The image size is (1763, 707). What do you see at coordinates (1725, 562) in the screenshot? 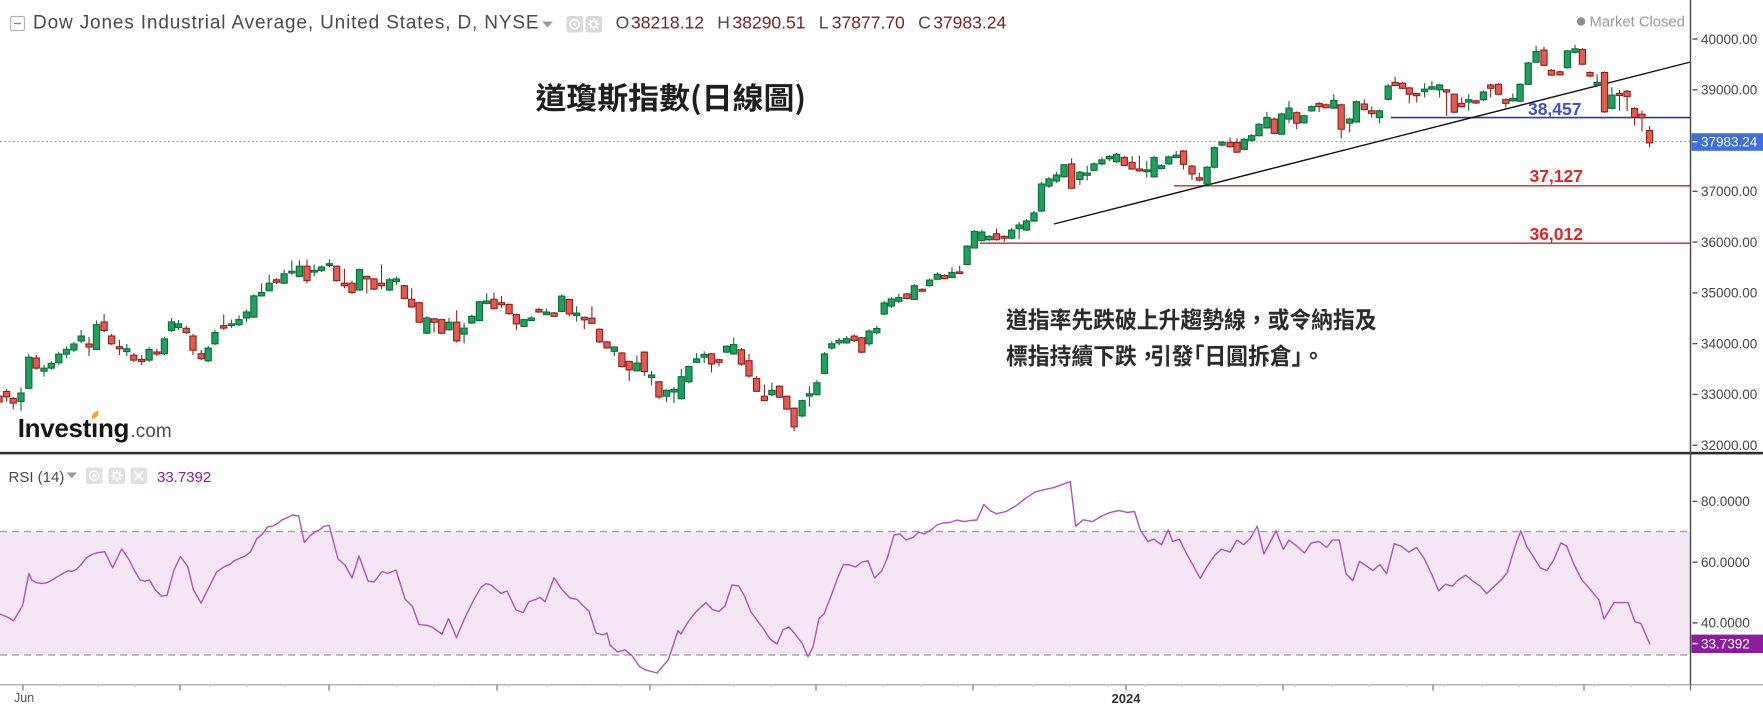
I see `svg-text: 60.0000` at bounding box center [1725, 562].